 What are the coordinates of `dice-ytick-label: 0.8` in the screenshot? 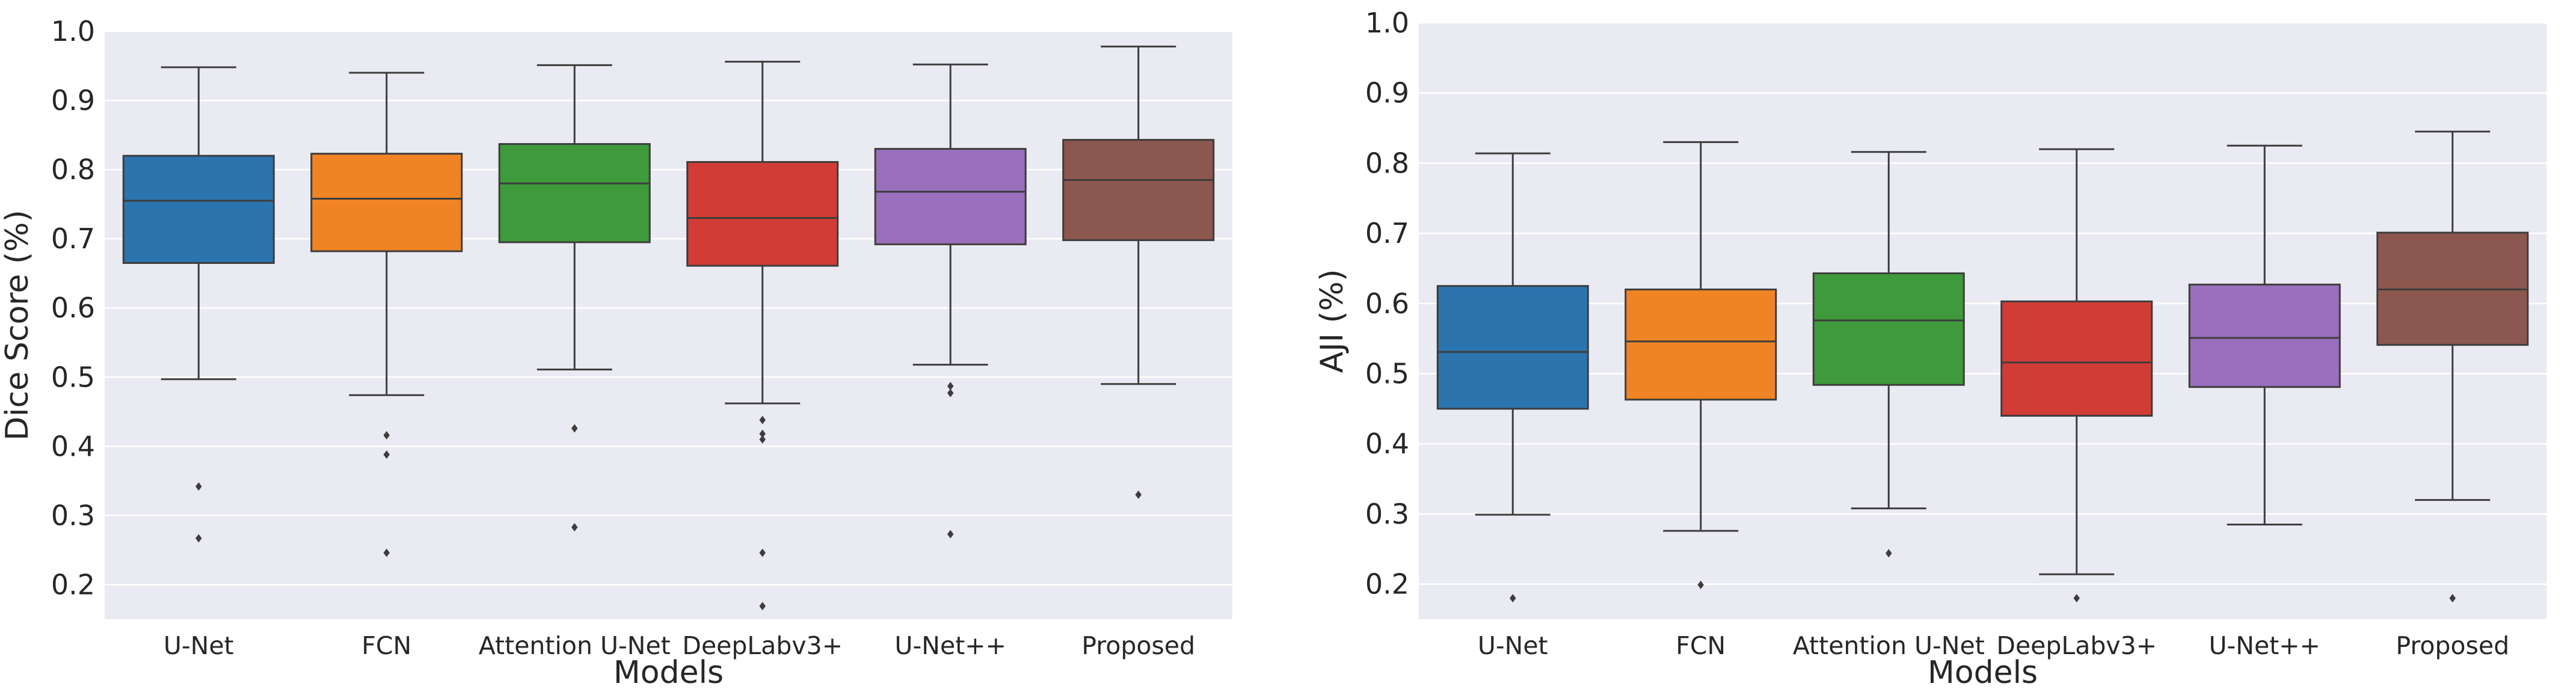 It's located at (73, 169).